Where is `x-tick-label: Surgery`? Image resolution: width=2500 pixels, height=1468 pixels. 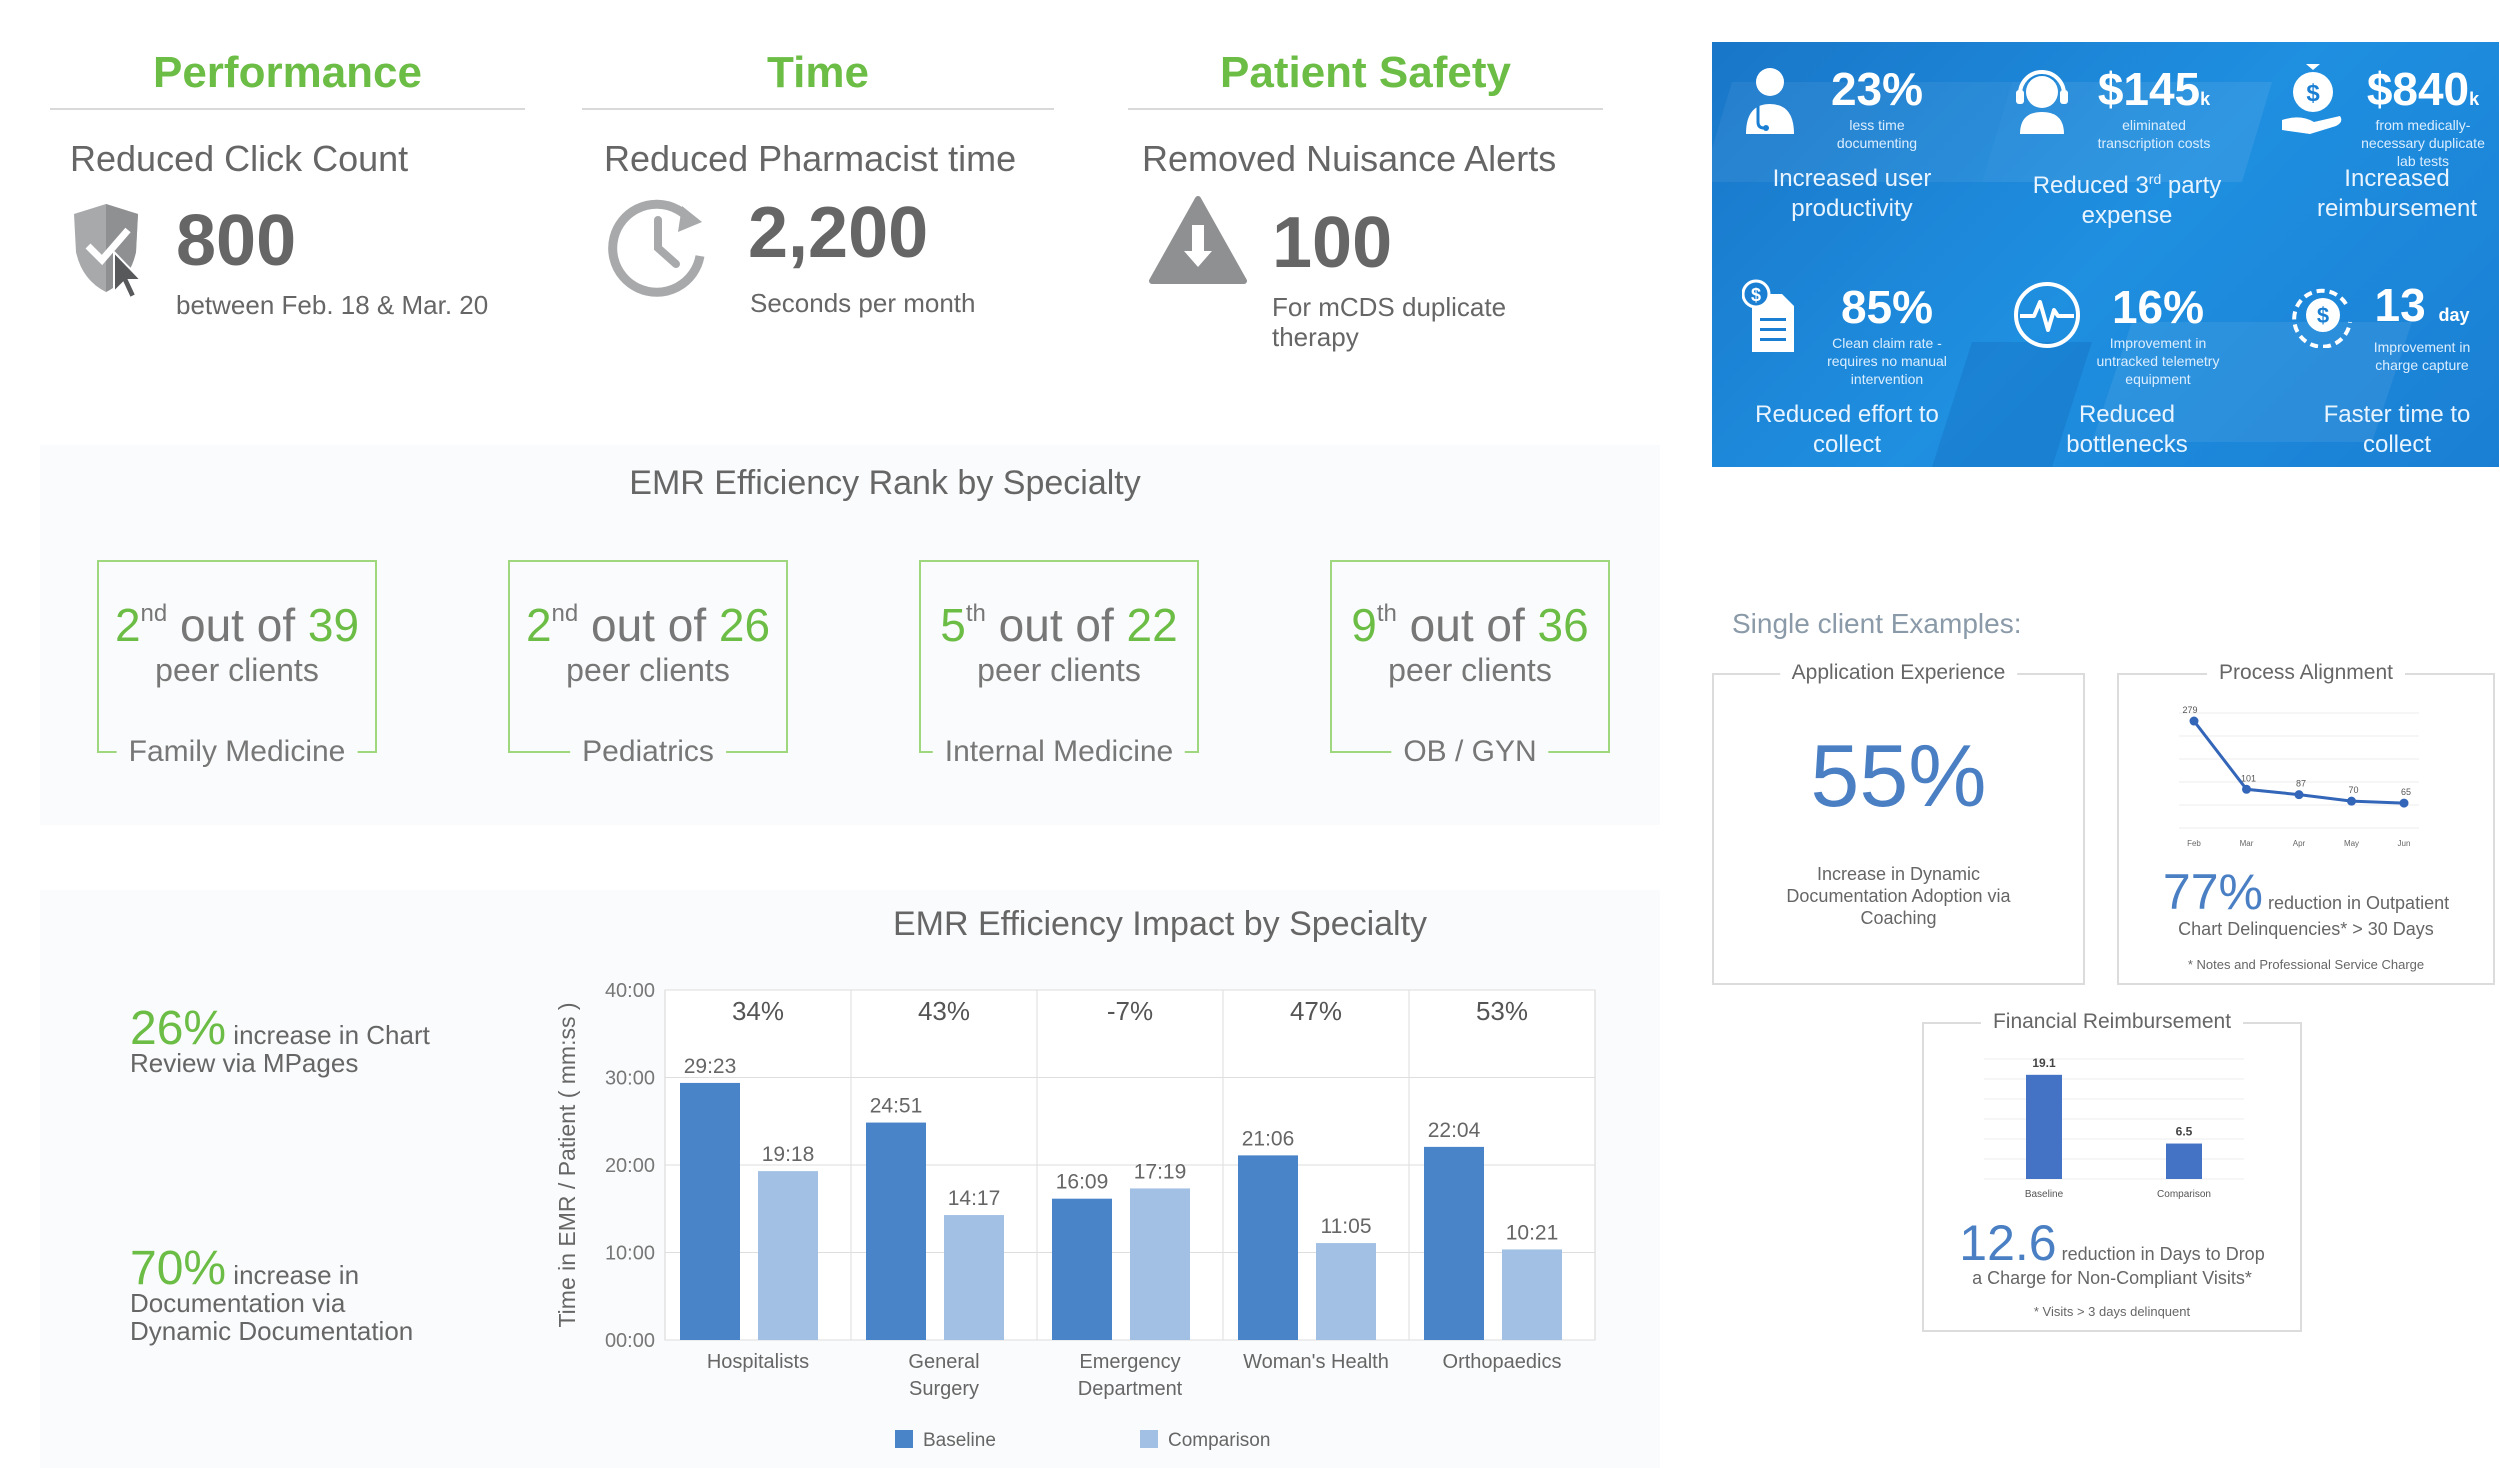
x-tick-label: Surgery is located at coordinates (944, 1389).